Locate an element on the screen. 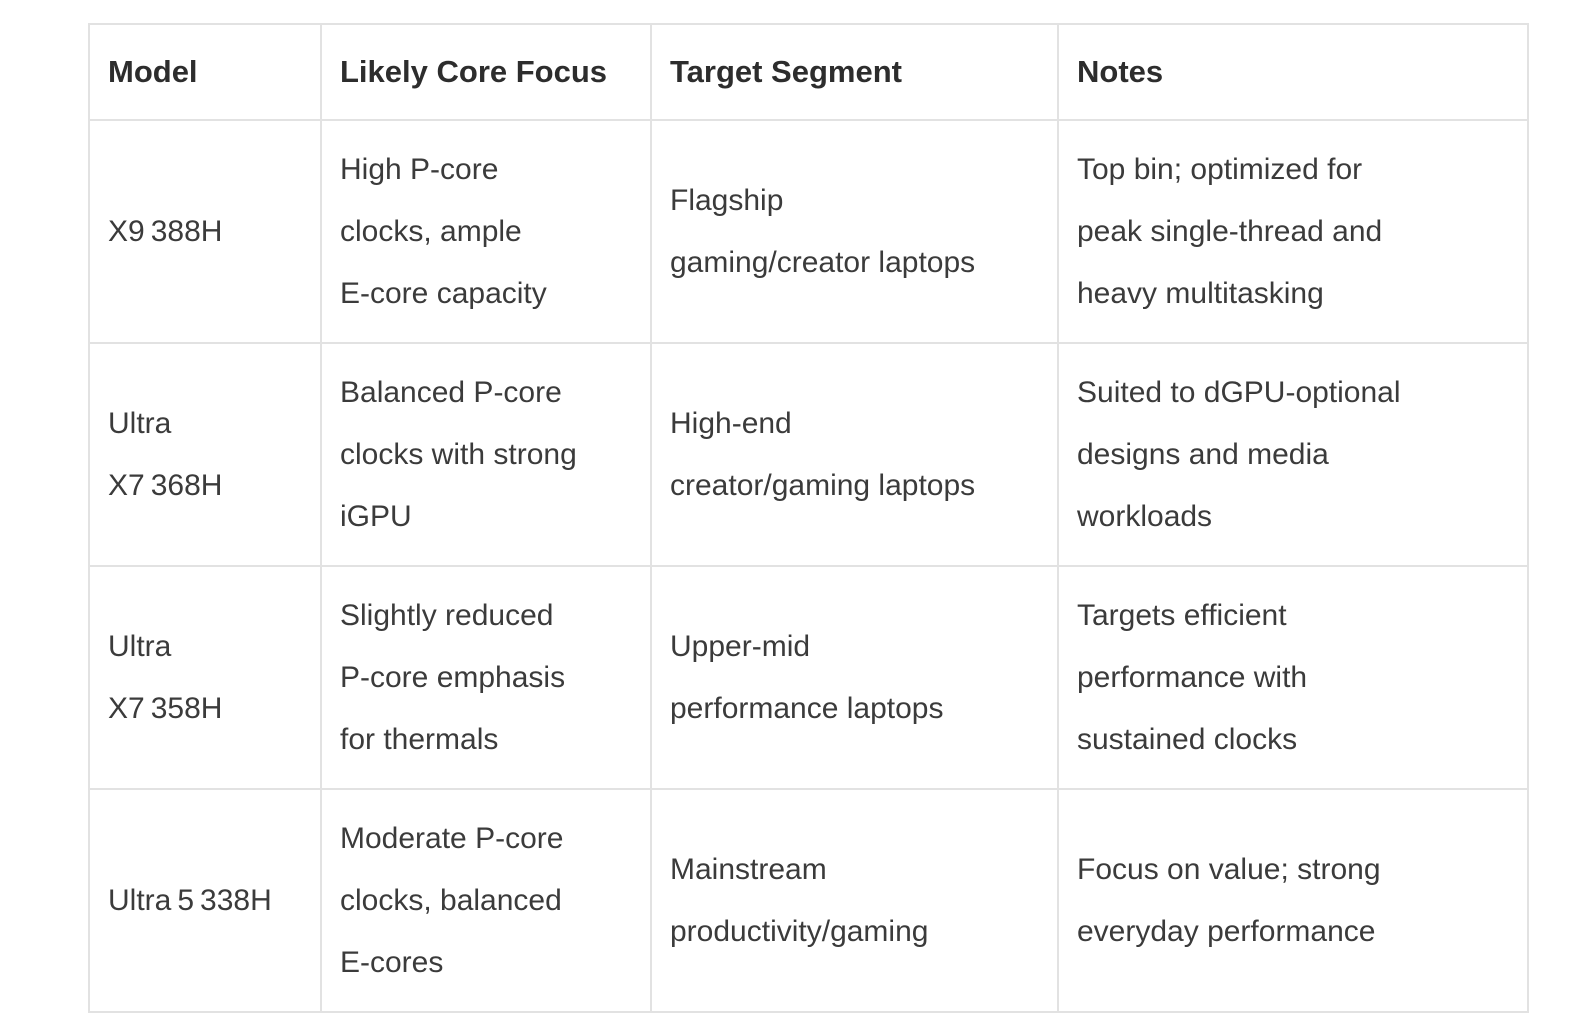  cell-model: Ultra X7 358H is located at coordinates (205, 677).